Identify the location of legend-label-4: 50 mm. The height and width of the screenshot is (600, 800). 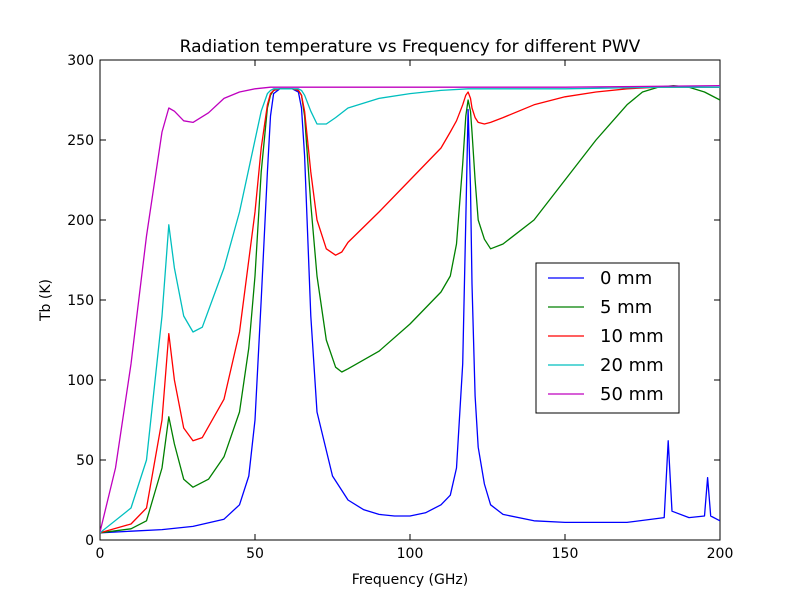
(632, 394).